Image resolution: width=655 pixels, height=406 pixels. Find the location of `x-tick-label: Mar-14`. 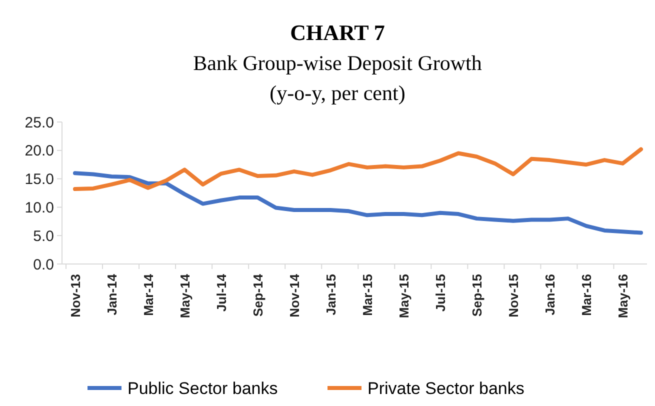

x-tick-label: Mar-14 is located at coordinates (148, 294).